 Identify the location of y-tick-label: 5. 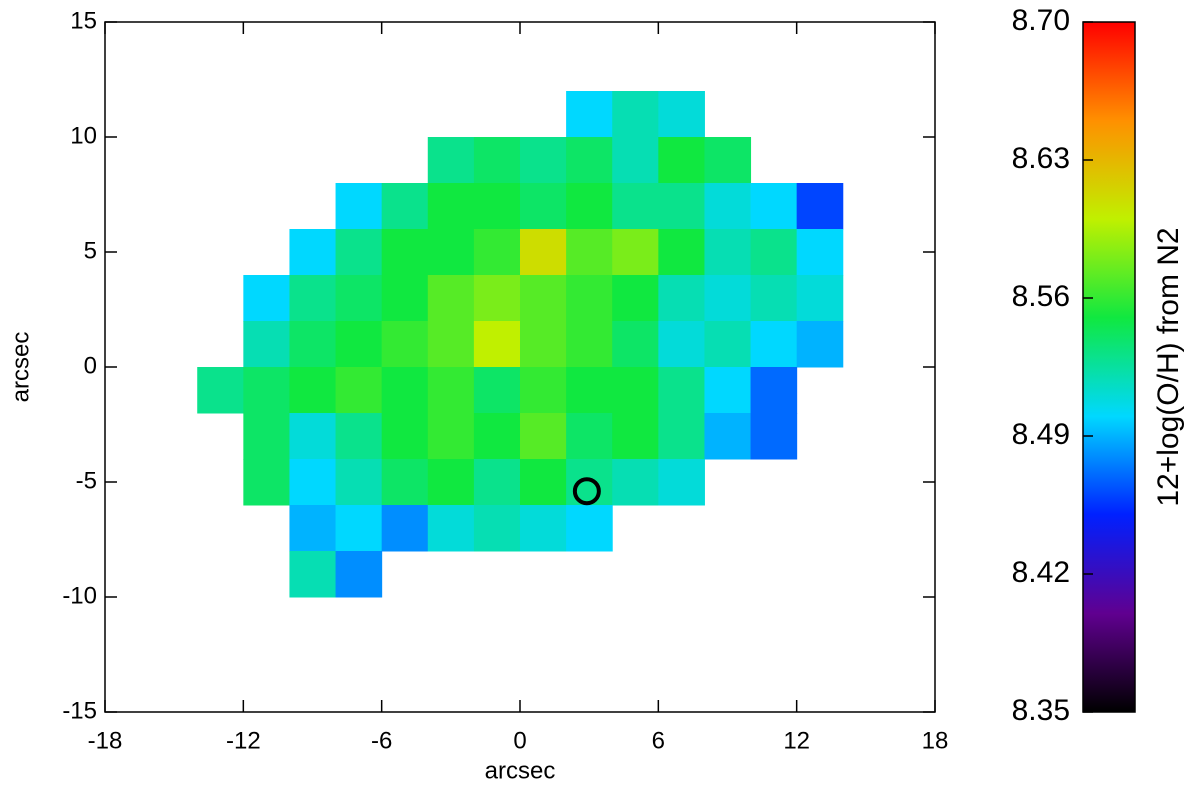
(90, 250).